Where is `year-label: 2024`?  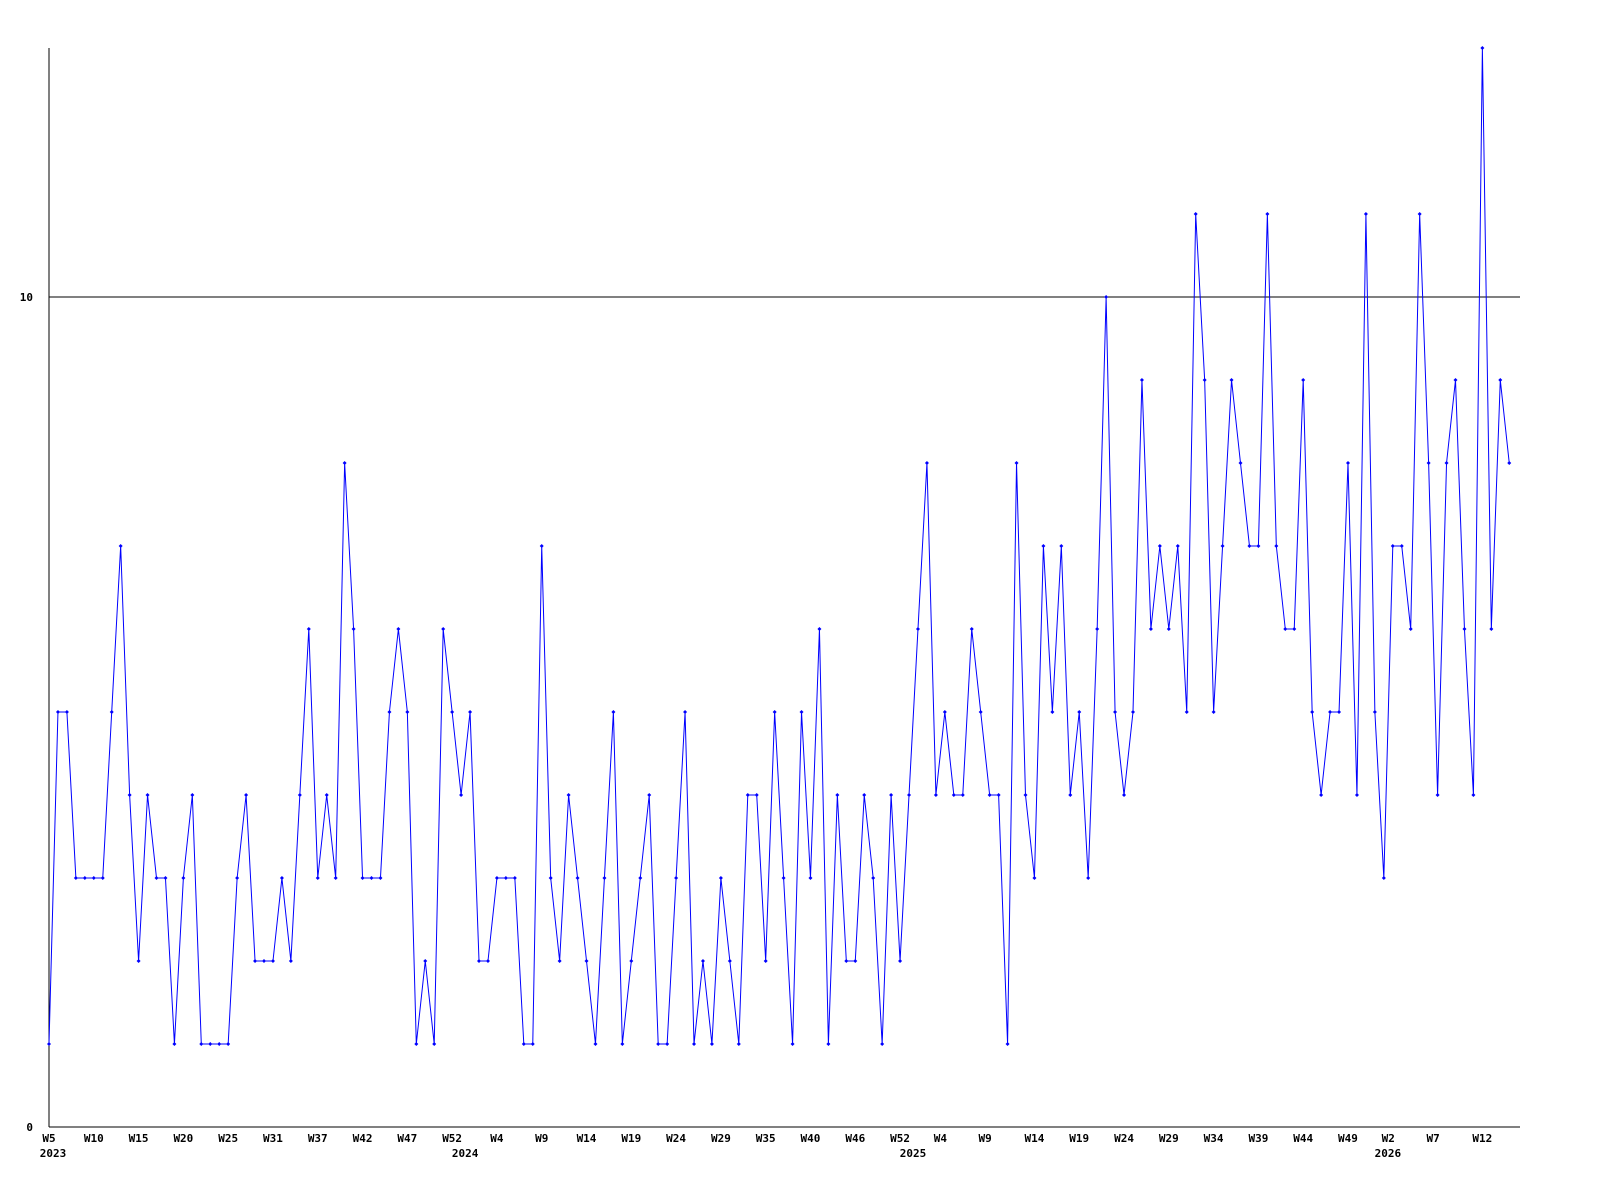 year-label: 2024 is located at coordinates (465, 1153).